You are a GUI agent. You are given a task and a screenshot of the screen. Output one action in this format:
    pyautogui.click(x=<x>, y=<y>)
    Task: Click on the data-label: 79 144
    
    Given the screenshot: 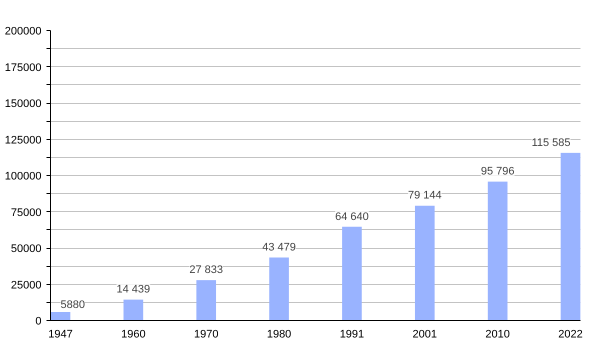 What is the action you would take?
    pyautogui.click(x=425, y=196)
    